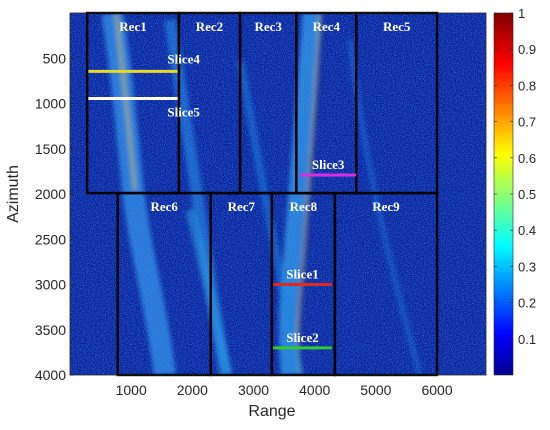 The height and width of the screenshot is (430, 550). What do you see at coordinates (527, 303) in the screenshot?
I see `colorbar-tick-label: 0.2` at bounding box center [527, 303].